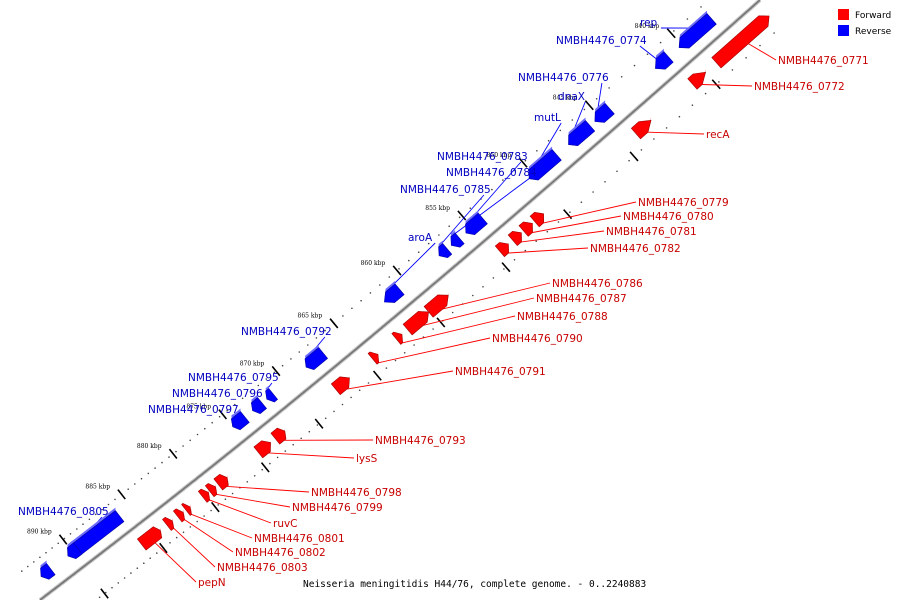  Describe the element at coordinates (668, 217) in the screenshot. I see `forward-gene-label: NMBH4476_0780` at that location.